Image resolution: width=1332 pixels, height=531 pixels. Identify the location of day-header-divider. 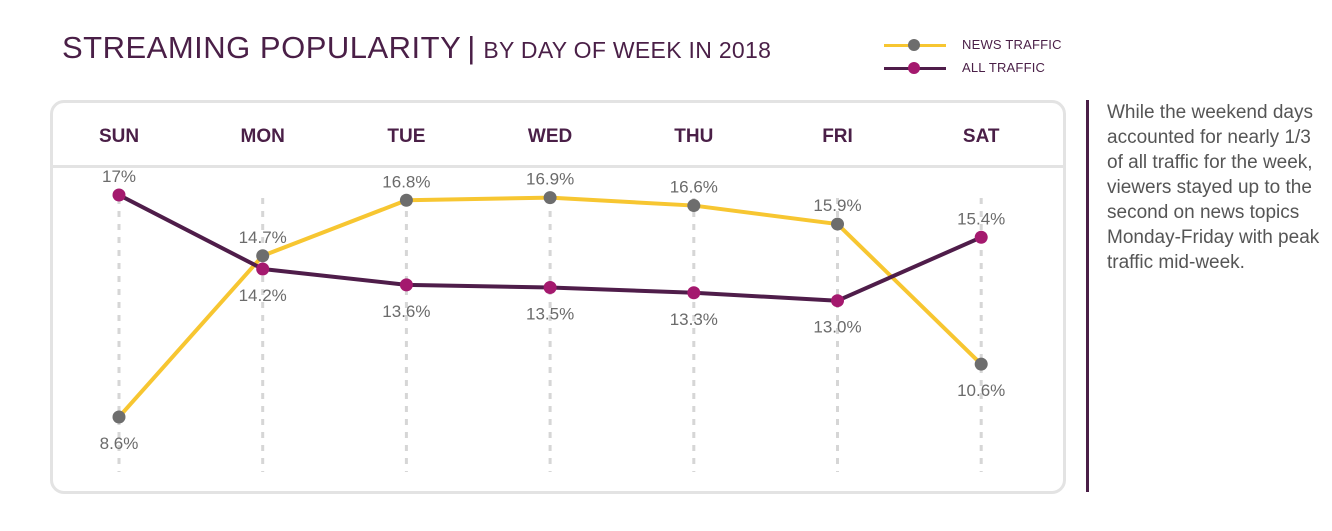
(558, 166).